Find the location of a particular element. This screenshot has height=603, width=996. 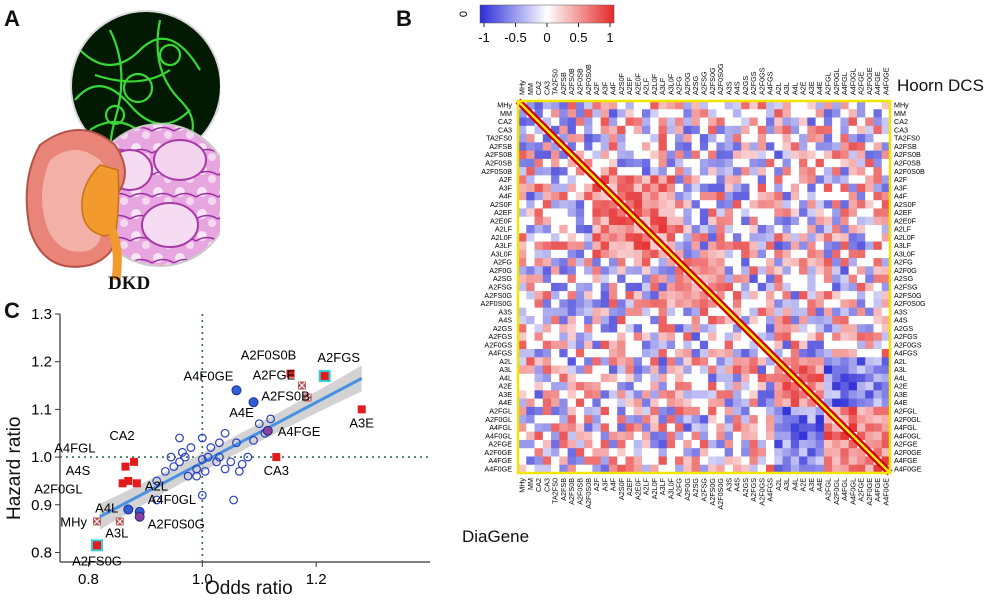

col-label-bottom: A2GS is located at coordinates (745, 487).